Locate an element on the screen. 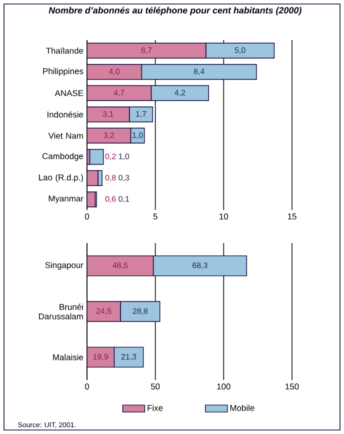 The width and height of the screenshot is (344, 434). chart-title: Nombre d’abonnés au téléphone pour cent habitants (2000) is located at coordinates (175, 11).